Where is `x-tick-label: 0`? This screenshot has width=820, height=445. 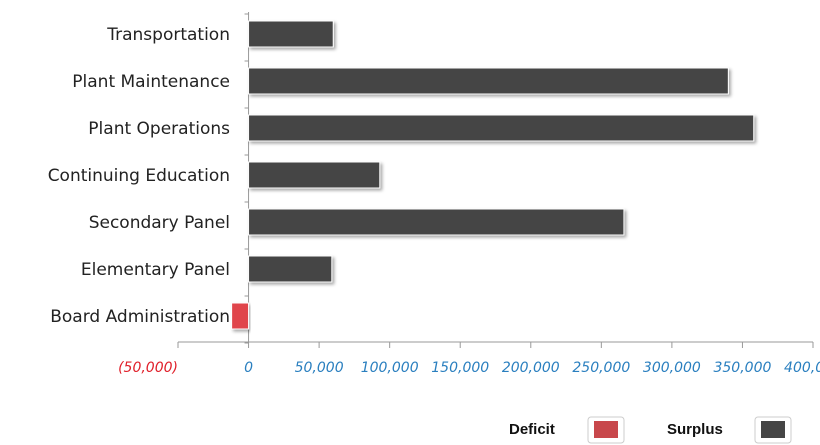
x-tick-label: 0 is located at coordinates (248, 368).